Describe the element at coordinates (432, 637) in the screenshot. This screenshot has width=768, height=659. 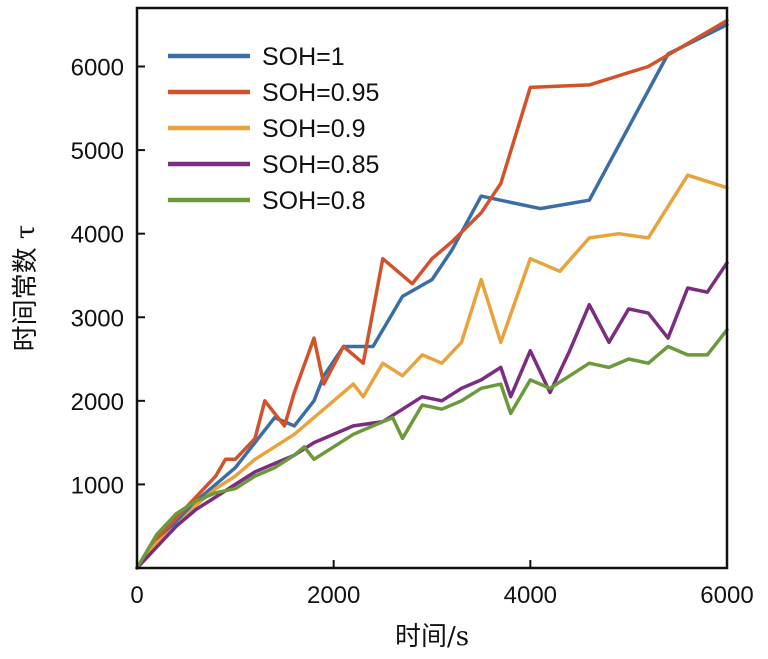
I see `x-axis-title: 时间/s` at that location.